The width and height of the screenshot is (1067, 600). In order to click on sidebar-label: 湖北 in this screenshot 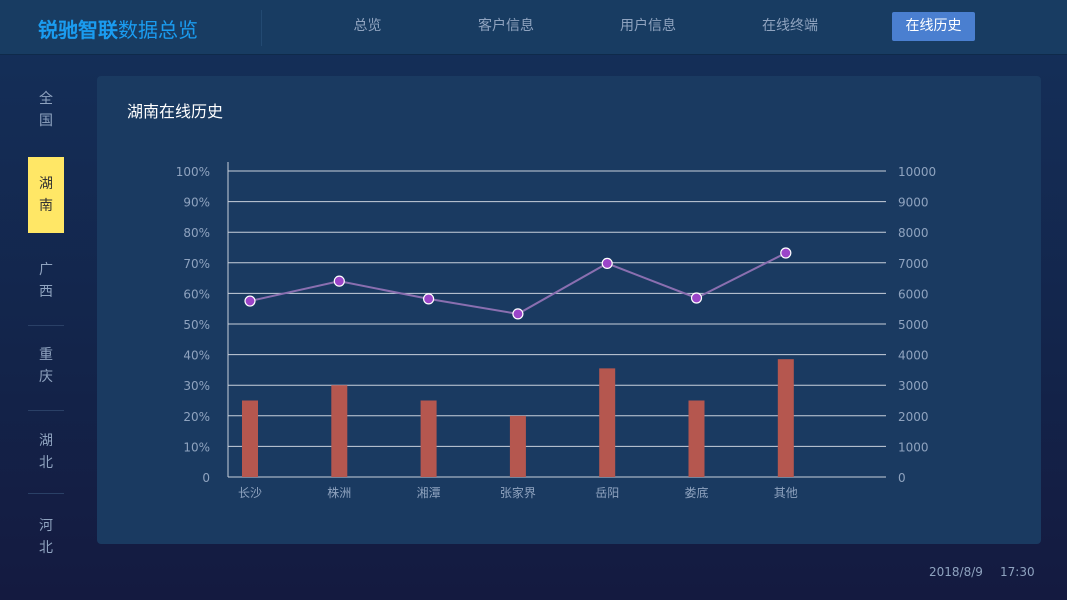, I will do `click(46, 452)`.